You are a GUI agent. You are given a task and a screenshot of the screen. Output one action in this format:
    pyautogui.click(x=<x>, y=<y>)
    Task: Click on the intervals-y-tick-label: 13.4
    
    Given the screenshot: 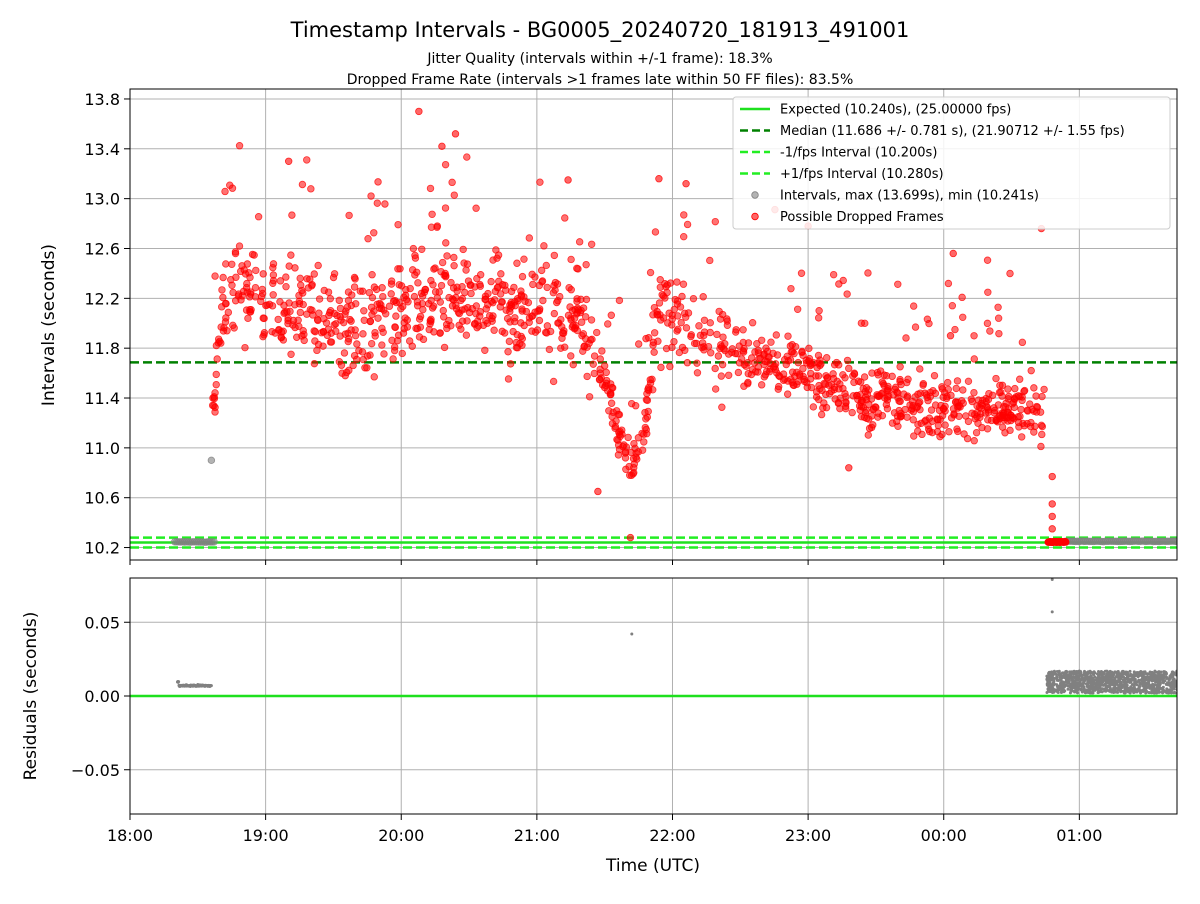 What is the action you would take?
    pyautogui.click(x=102, y=149)
    